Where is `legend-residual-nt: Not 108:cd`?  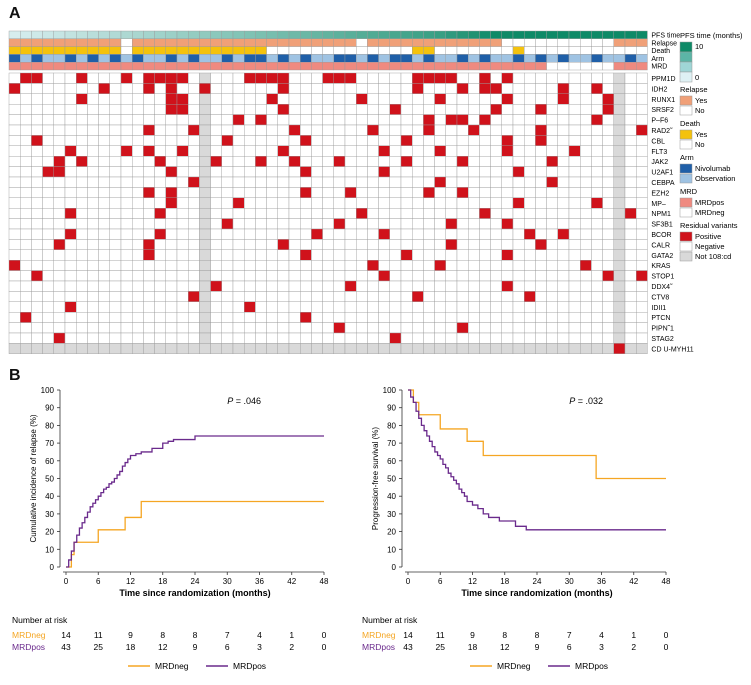
legend-residual-nt: Not 108:cd is located at coordinates (713, 256).